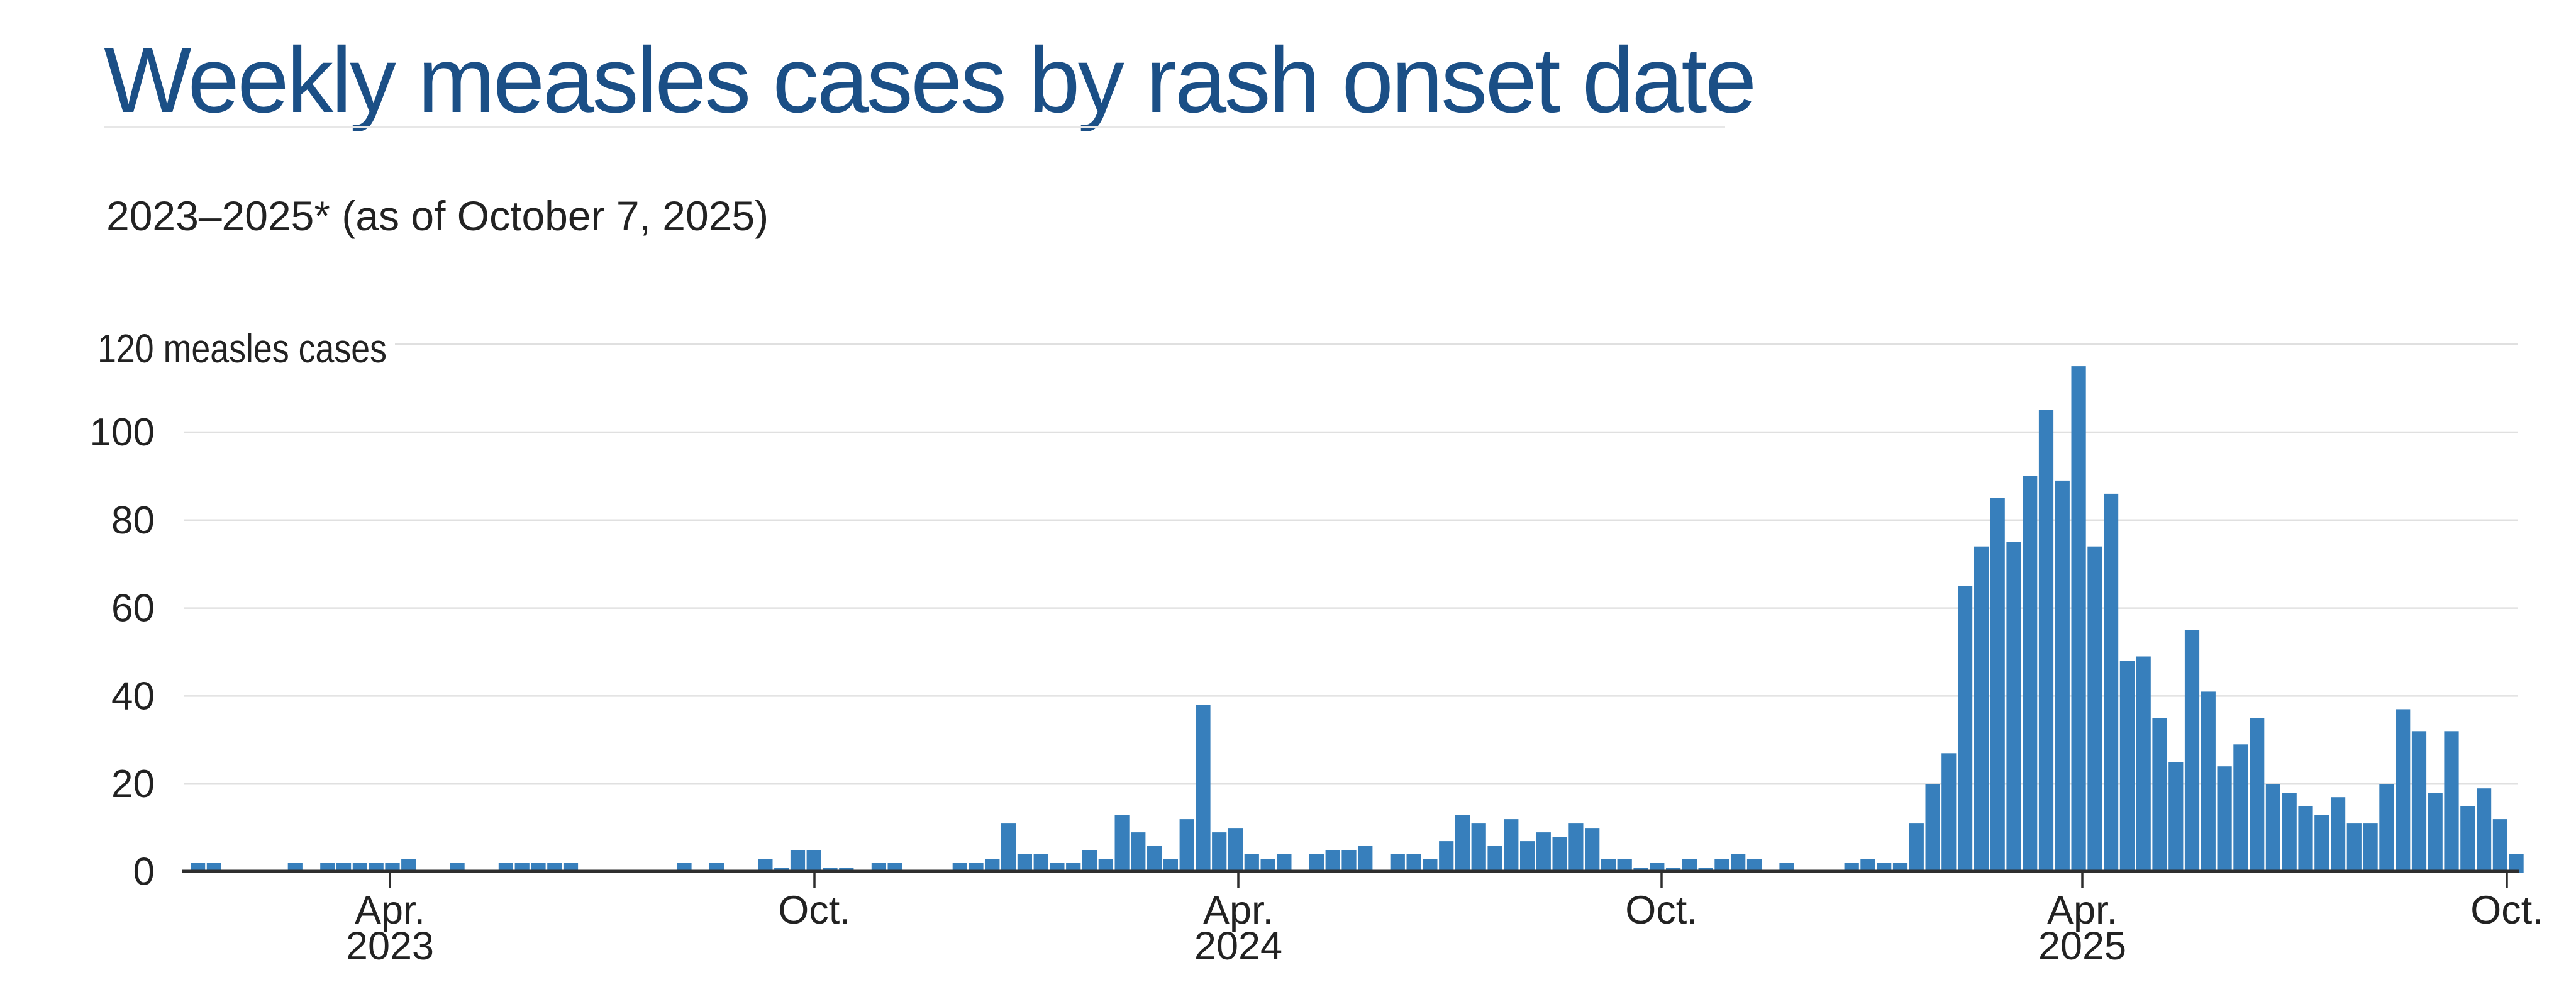 The width and height of the screenshot is (2576, 999). I want to click on svg-text: 2023, so click(390, 946).